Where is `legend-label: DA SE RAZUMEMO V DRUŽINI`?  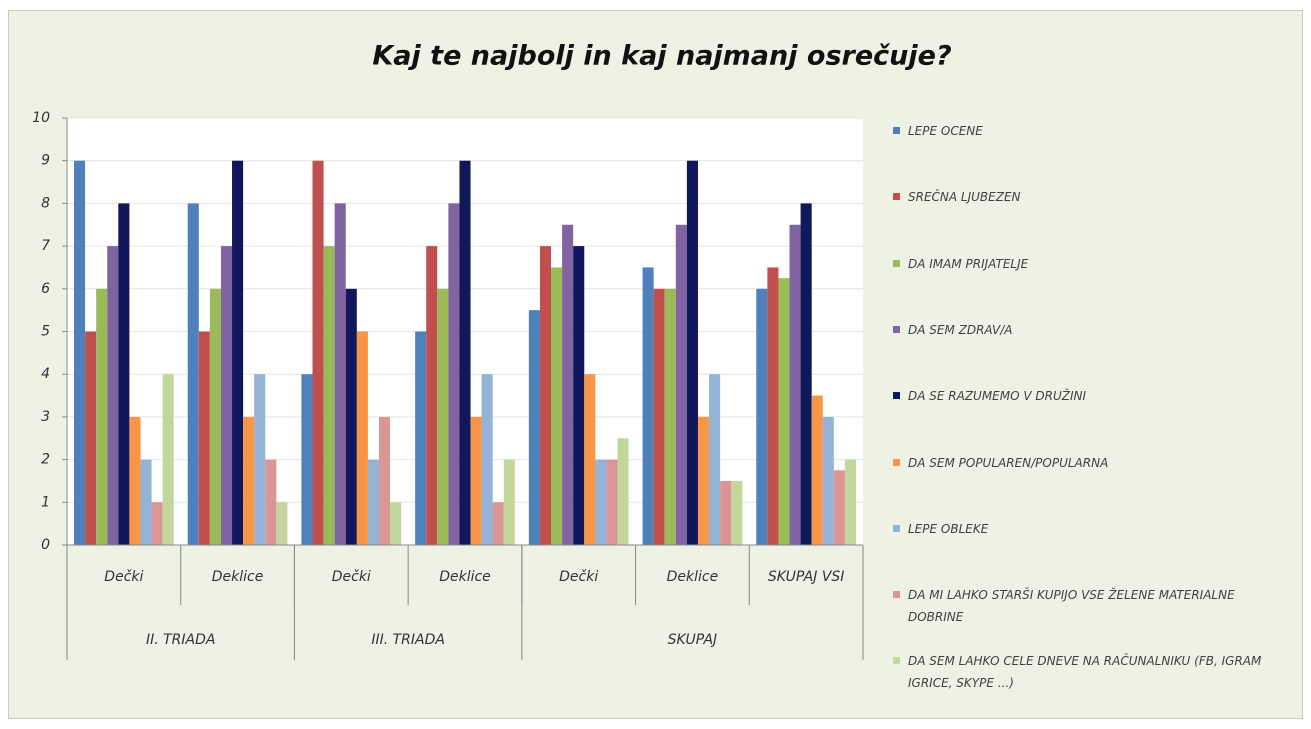 legend-label: DA SE RAZUMEMO V DRUŽINI is located at coordinates (997, 396).